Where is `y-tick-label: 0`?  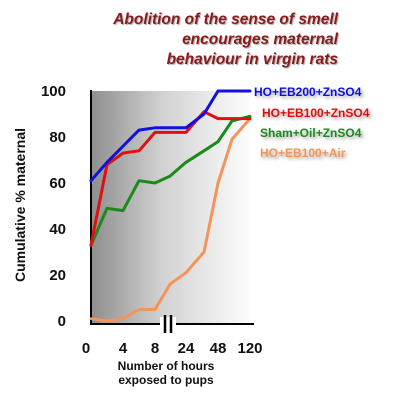
y-tick-label: 0 is located at coordinates (62, 321).